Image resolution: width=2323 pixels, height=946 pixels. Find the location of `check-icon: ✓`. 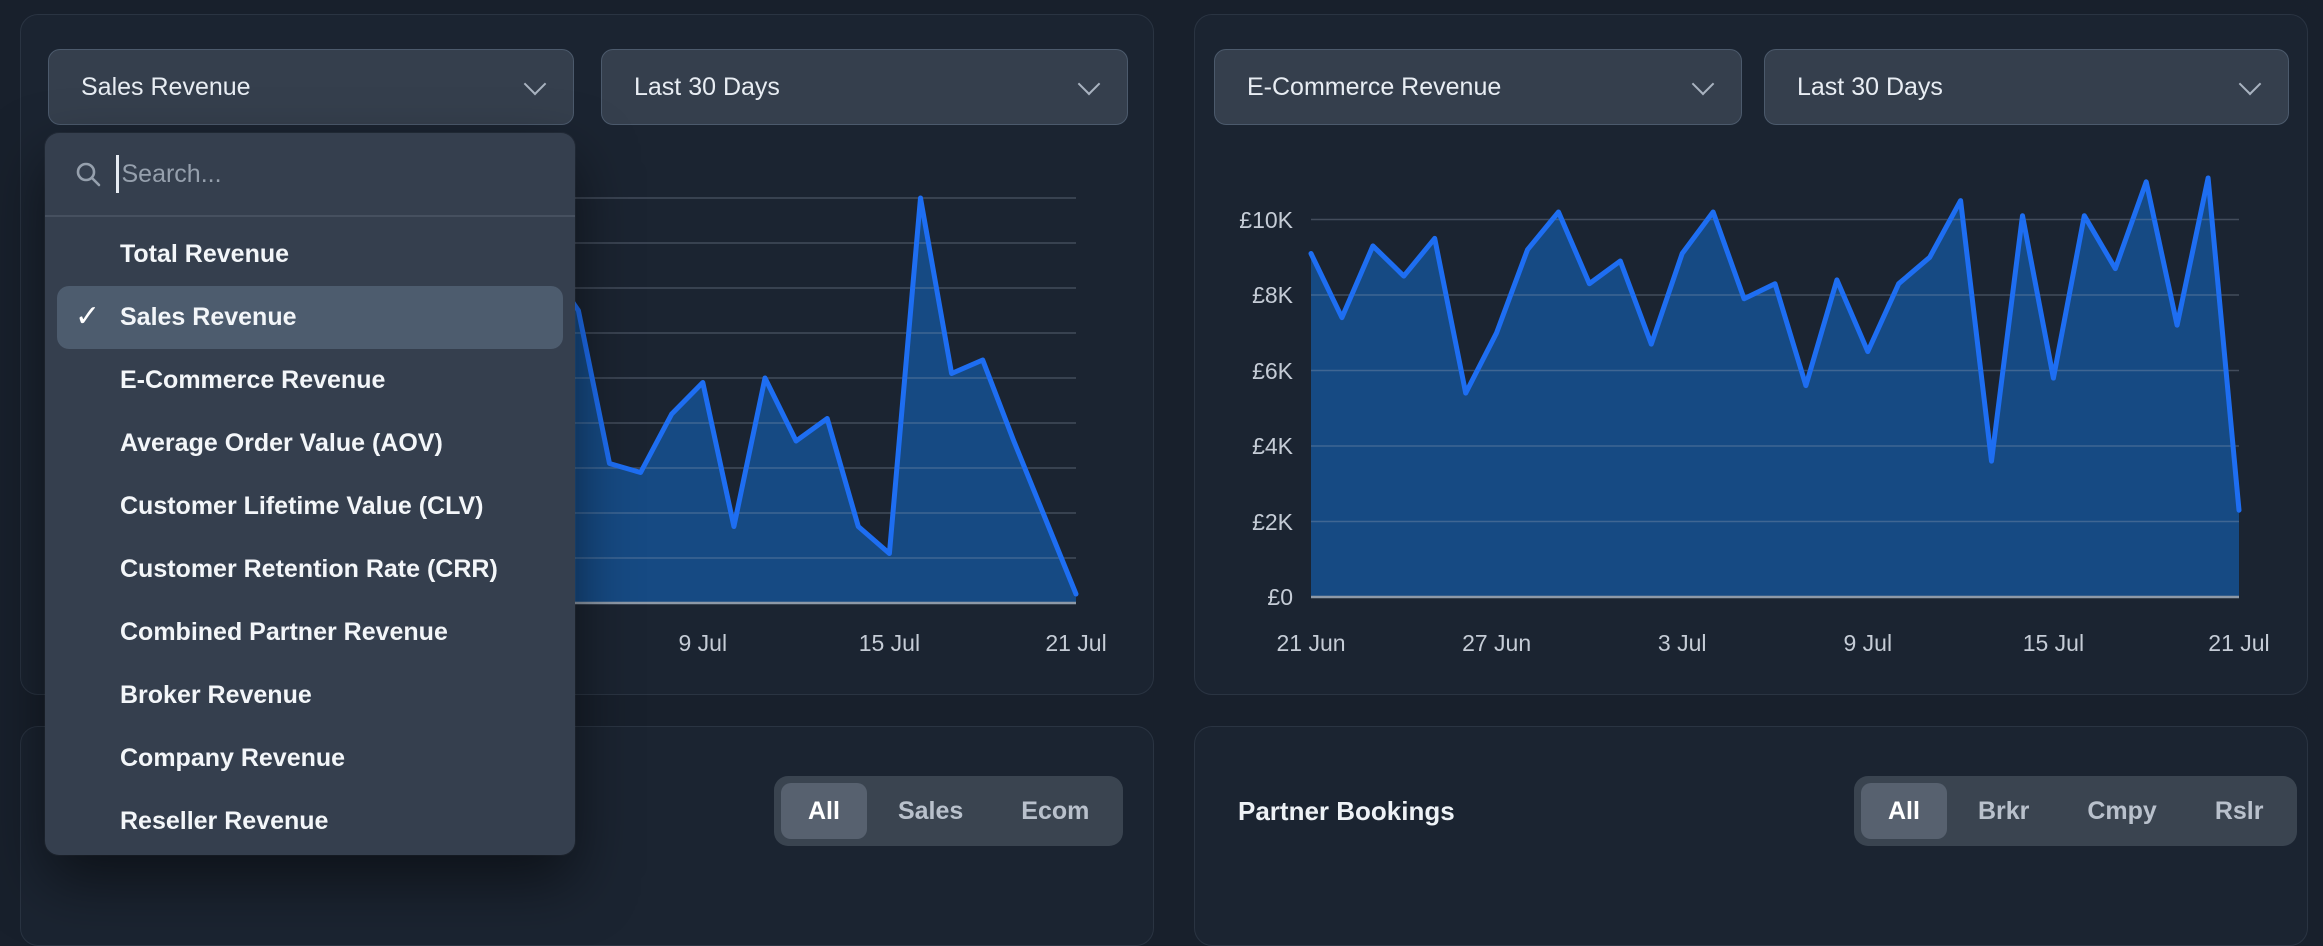

check-icon: ✓ is located at coordinates (88, 316).